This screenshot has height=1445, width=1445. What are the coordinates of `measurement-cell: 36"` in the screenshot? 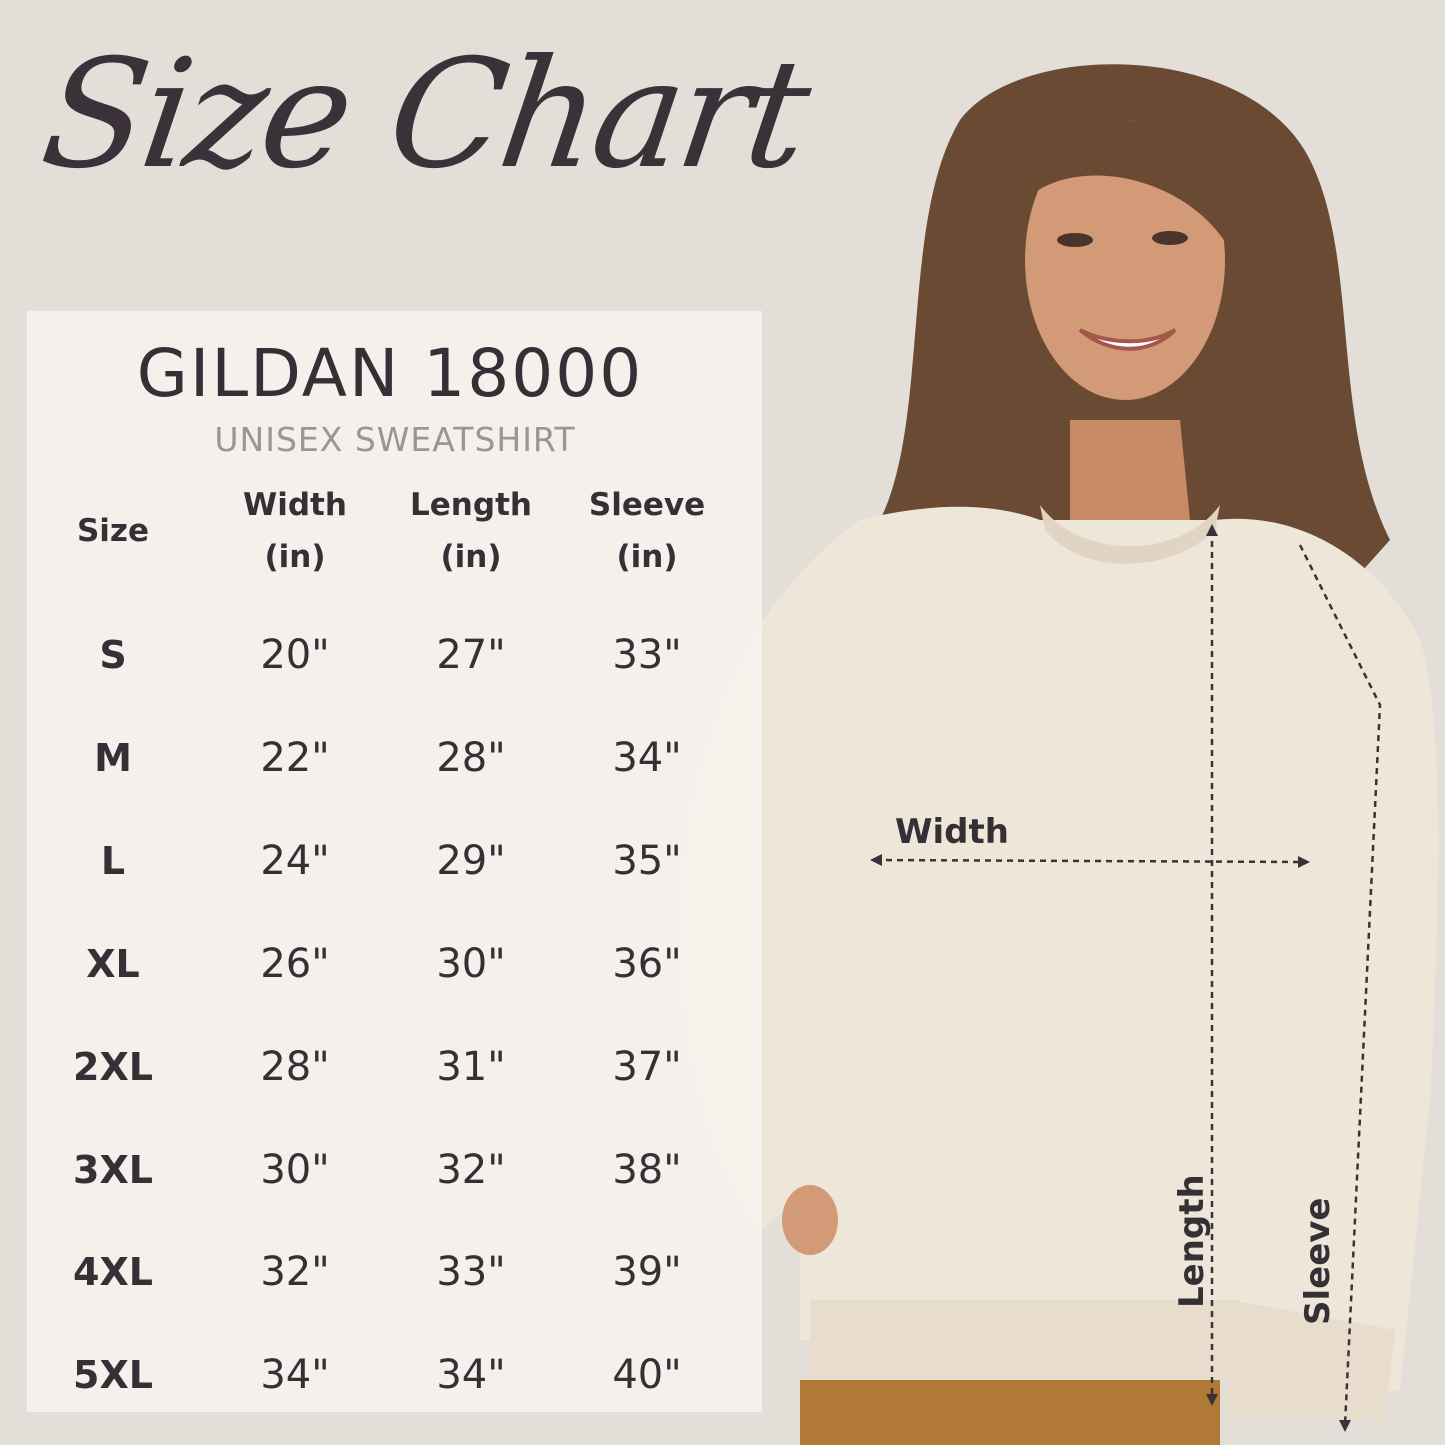 It's located at (647, 963).